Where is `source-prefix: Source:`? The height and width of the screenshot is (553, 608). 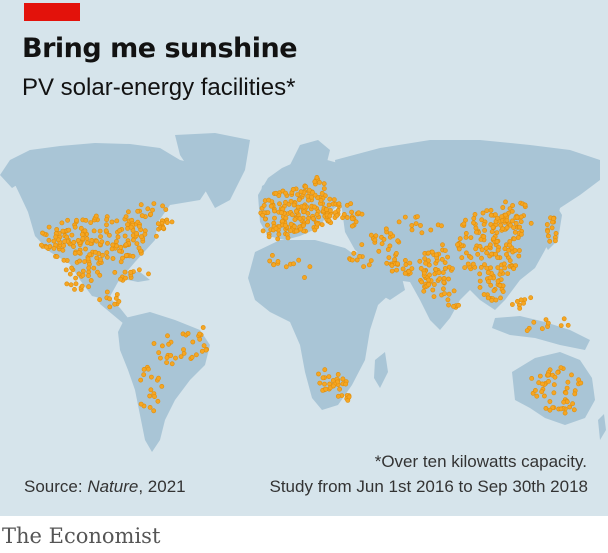 source-prefix: Source: is located at coordinates (56, 486).